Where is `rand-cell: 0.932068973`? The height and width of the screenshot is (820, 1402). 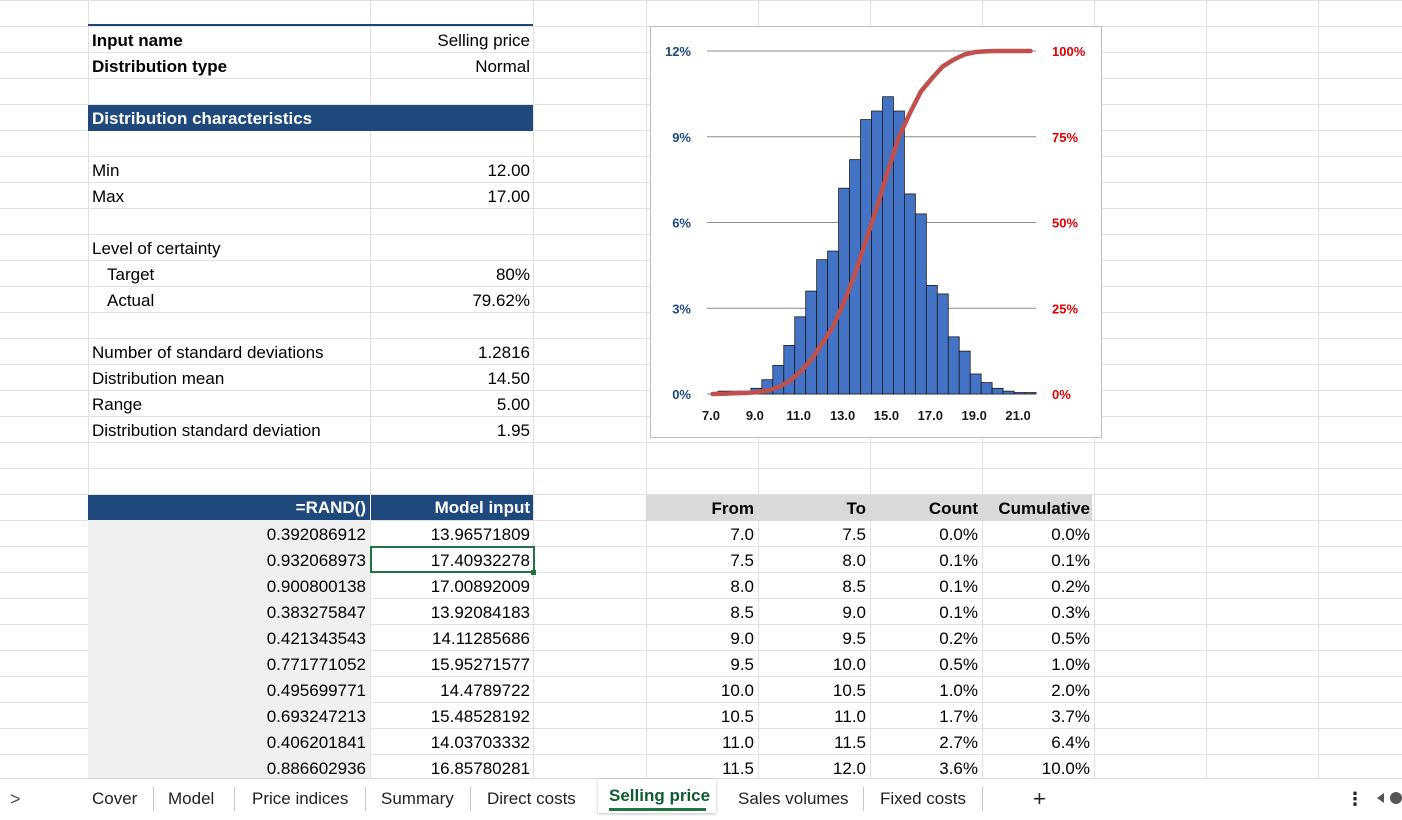 rand-cell: 0.932068973 is located at coordinates (316, 560).